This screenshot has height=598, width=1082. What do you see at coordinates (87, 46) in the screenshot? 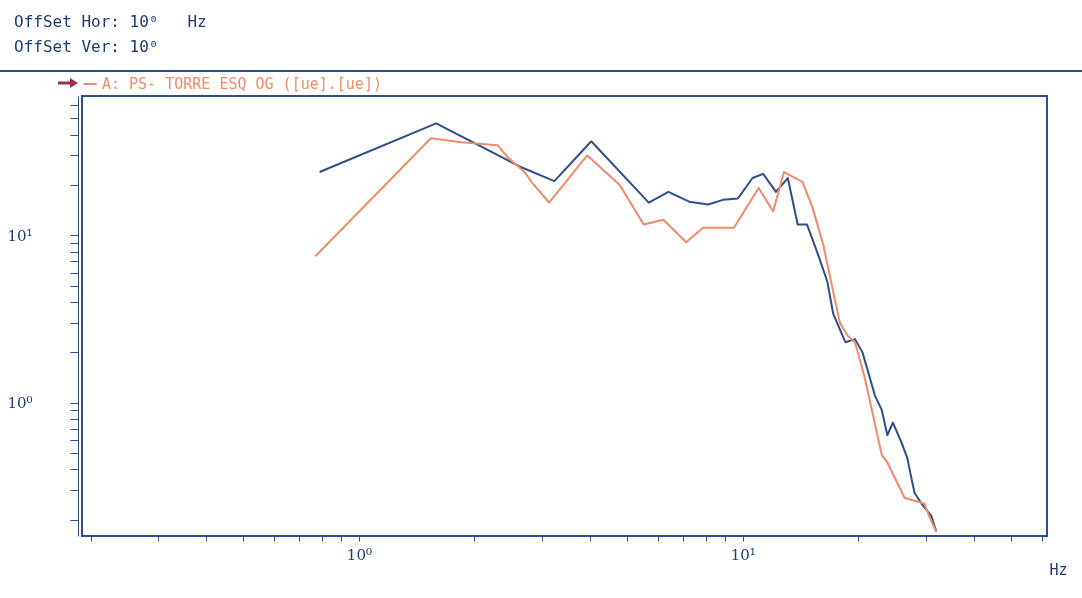
I see `text: OffSet Ver: 10⁰` at bounding box center [87, 46].